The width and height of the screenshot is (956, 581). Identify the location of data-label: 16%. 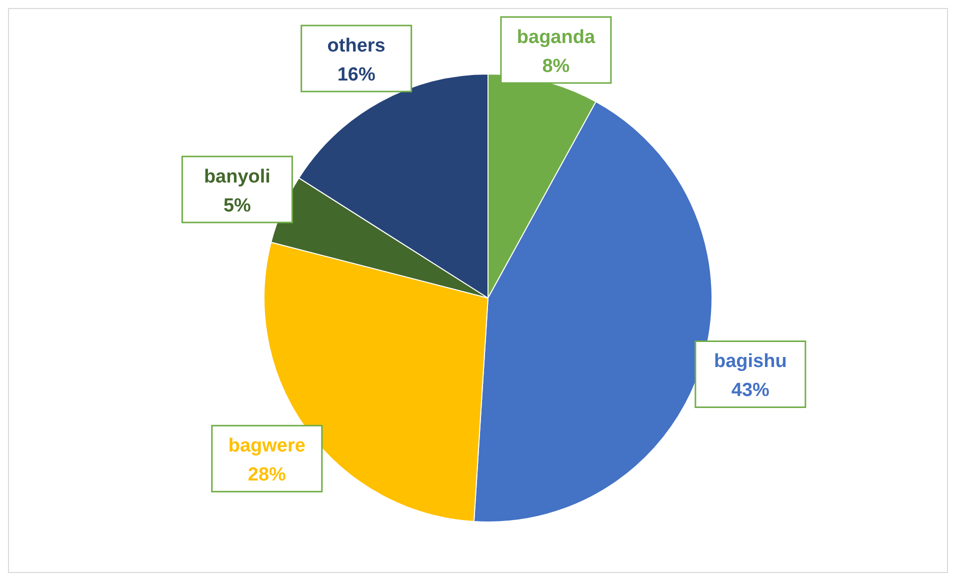
(356, 75).